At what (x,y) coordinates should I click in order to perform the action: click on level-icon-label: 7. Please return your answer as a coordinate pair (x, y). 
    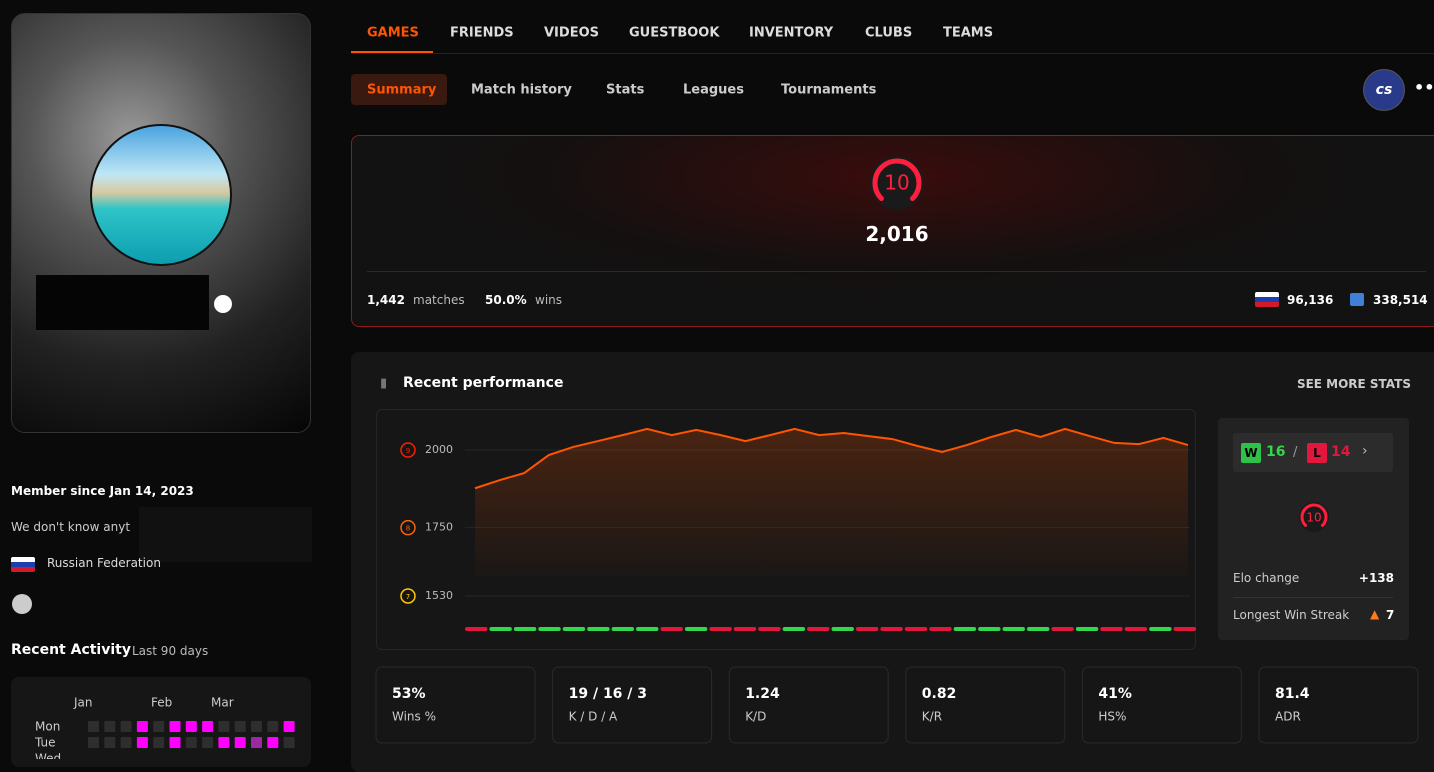
    Looking at the image, I should click on (408, 597).